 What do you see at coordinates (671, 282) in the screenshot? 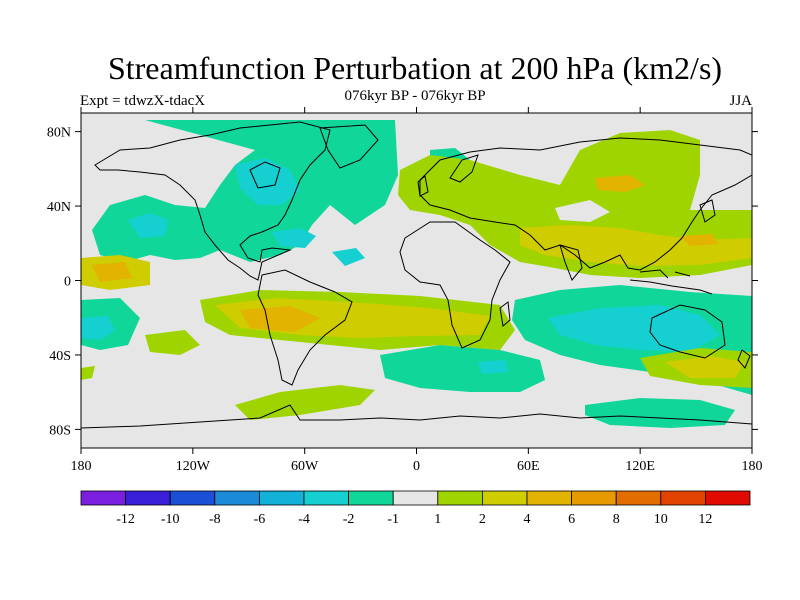
I see `coastline-maritime-continent` at bounding box center [671, 282].